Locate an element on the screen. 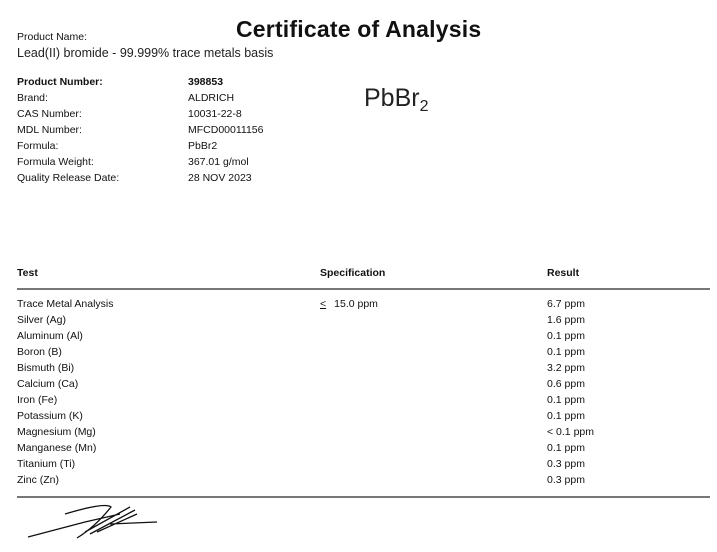  test-cell: Titanium (Ti) is located at coordinates (46, 464).